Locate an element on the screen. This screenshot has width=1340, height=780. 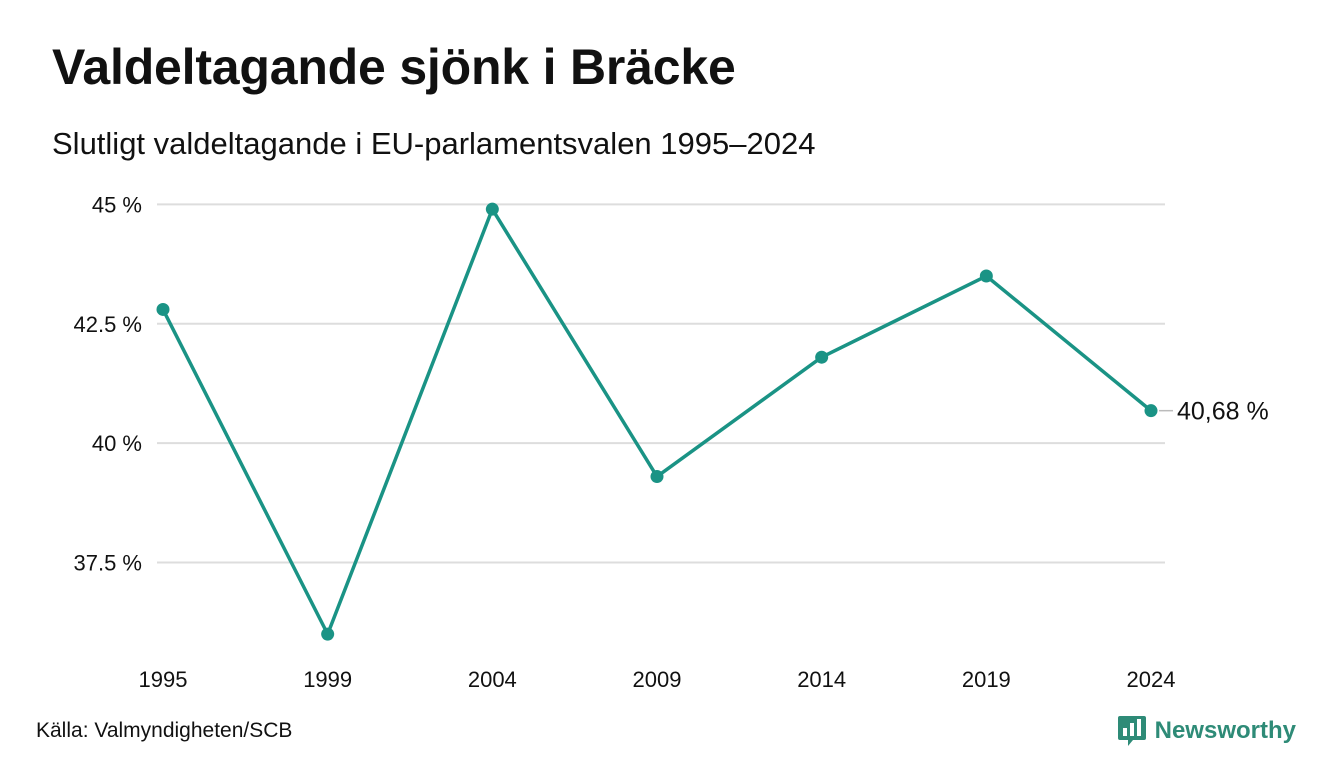
x-tick-label: 2014 is located at coordinates (821, 679).